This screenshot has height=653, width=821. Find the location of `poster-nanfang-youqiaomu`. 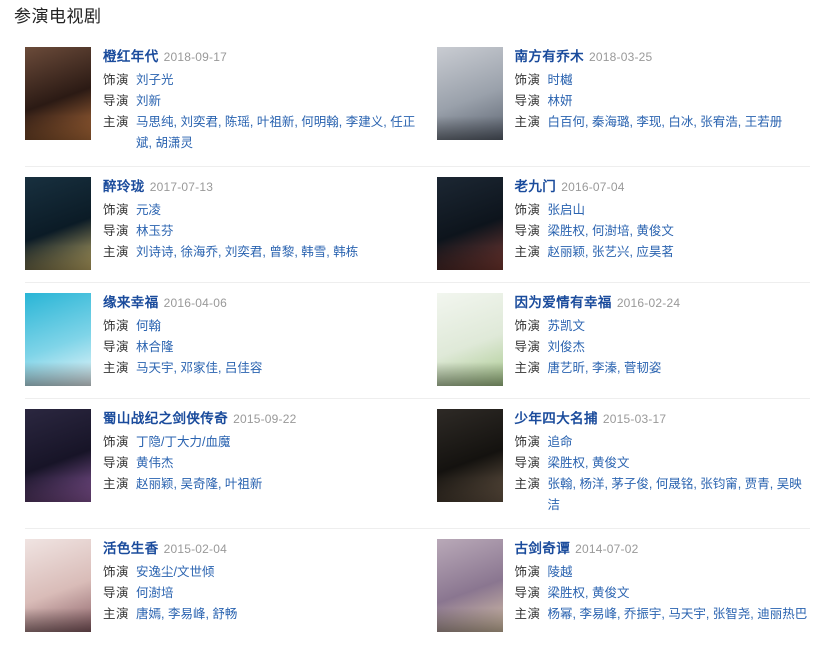

poster-nanfang-youqiaomu is located at coordinates (469, 93).